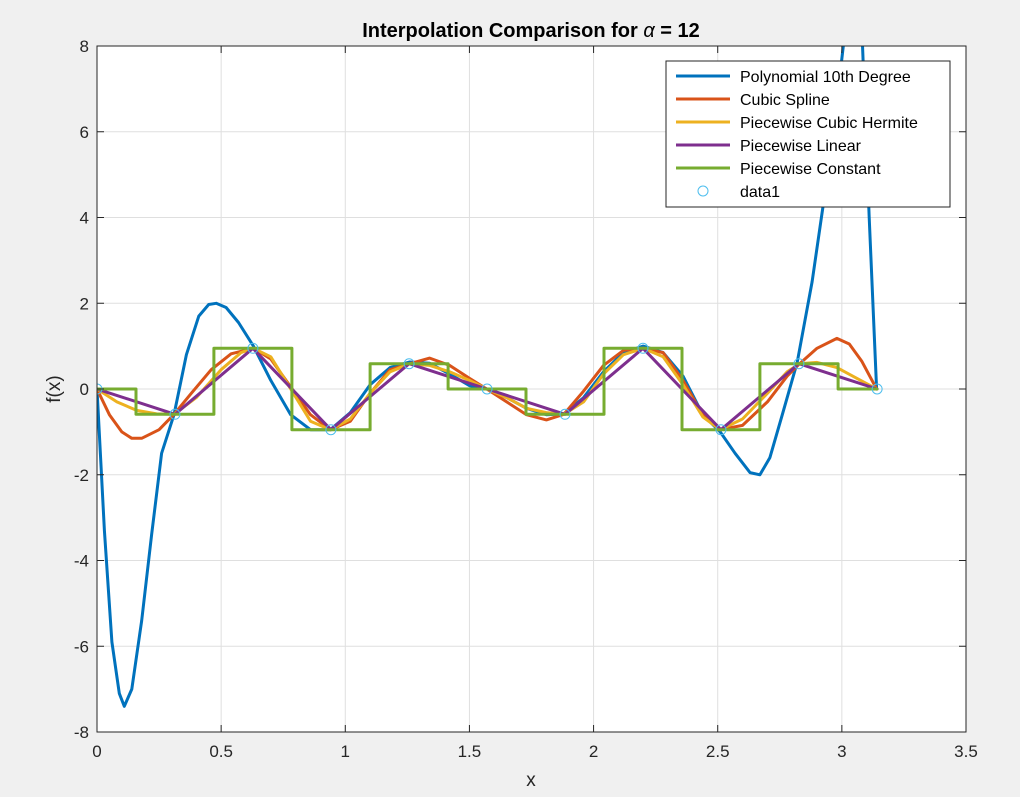 Image resolution: width=1020 pixels, height=797 pixels. I want to click on series-line-piecewise-constant, so click(488, 389).